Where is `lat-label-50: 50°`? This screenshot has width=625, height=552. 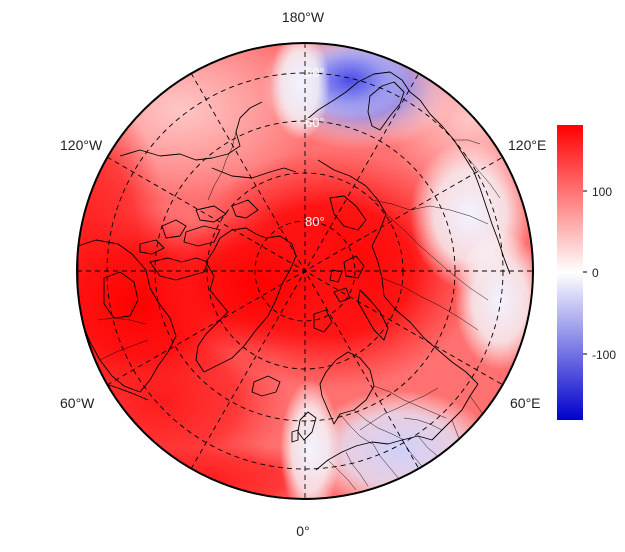
lat-label-50: 50° is located at coordinates (315, 72).